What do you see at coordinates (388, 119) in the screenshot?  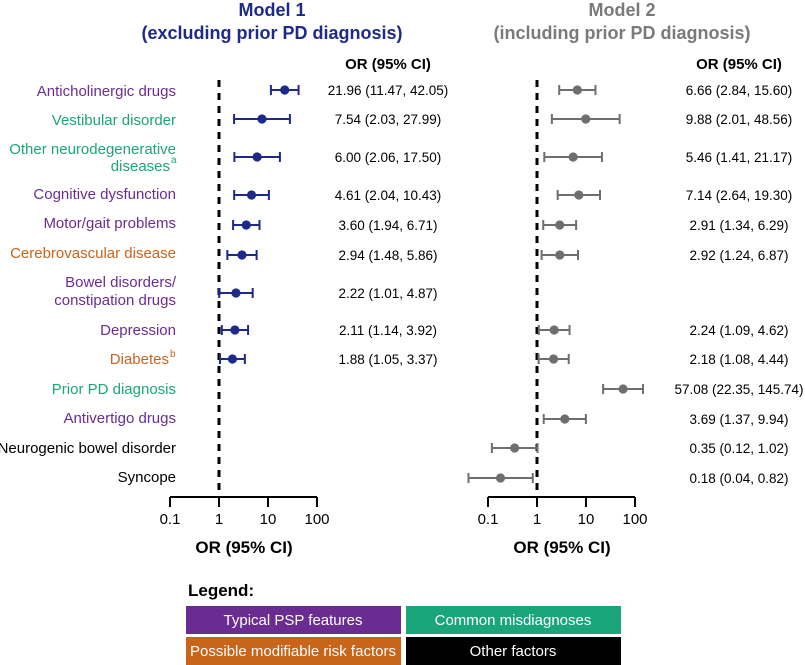 I see `model1-ci-text-vestibular-disorder: 7.54 (2.03, 27.99)` at bounding box center [388, 119].